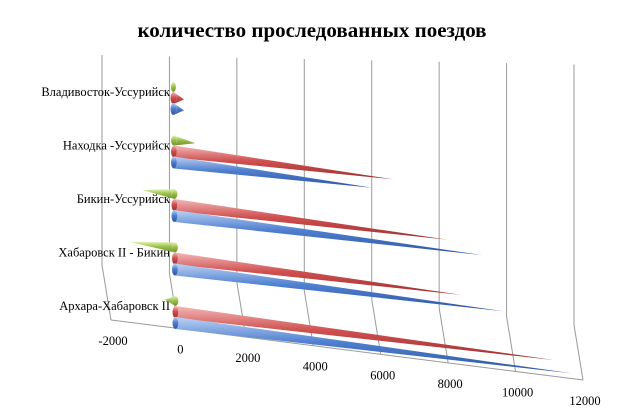 The height and width of the screenshot is (409, 624). Describe the element at coordinates (315, 367) in the screenshot. I see `x-tick-label: 4000` at that location.